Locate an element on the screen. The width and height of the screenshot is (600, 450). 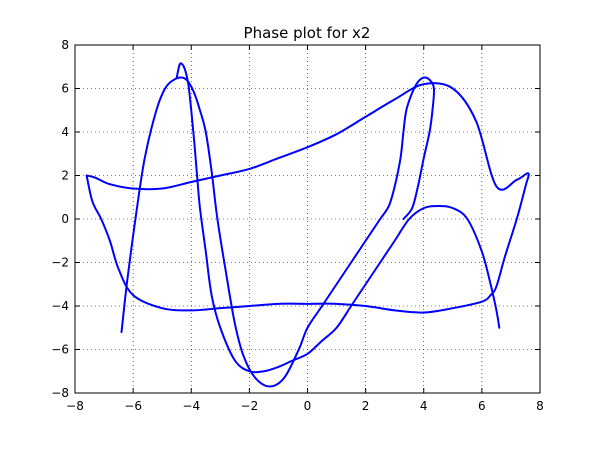
y-tick-label: −4 is located at coordinates (60, 306).